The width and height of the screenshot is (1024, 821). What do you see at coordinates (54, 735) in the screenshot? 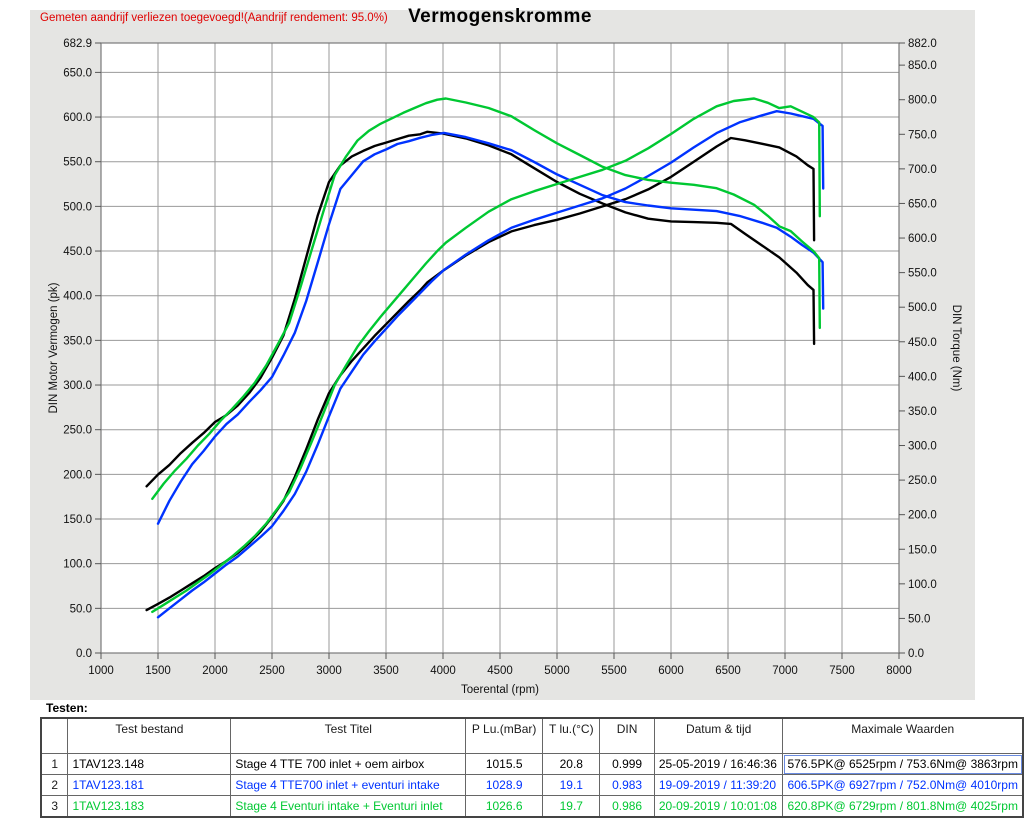
I see `col-header-rownum` at bounding box center [54, 735].